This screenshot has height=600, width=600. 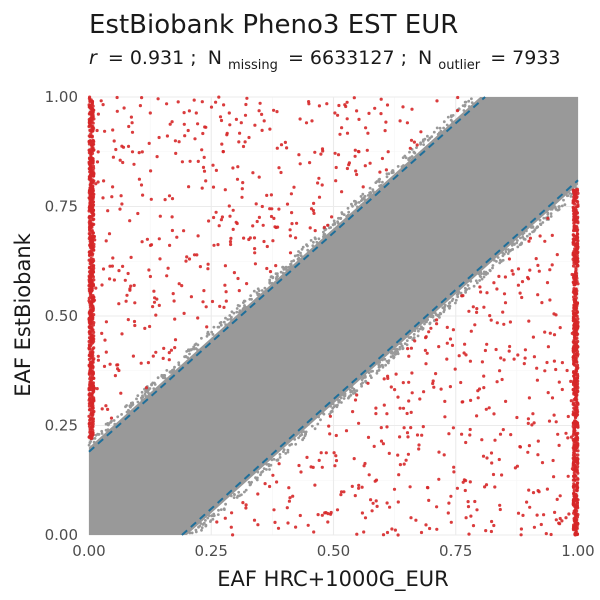 I want to click on subtitle-n-missing-value: = 6633127 ;, so click(x=347, y=58).